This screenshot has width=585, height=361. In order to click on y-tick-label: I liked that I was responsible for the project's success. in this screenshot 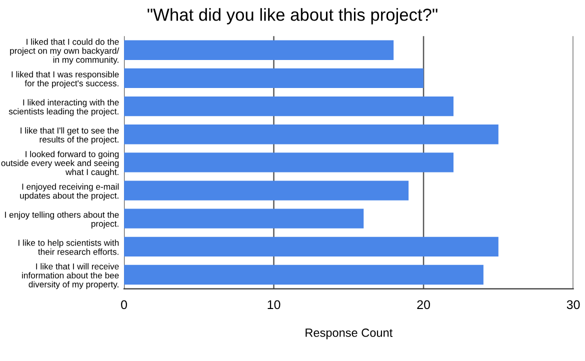, I will do `click(65, 79)`.